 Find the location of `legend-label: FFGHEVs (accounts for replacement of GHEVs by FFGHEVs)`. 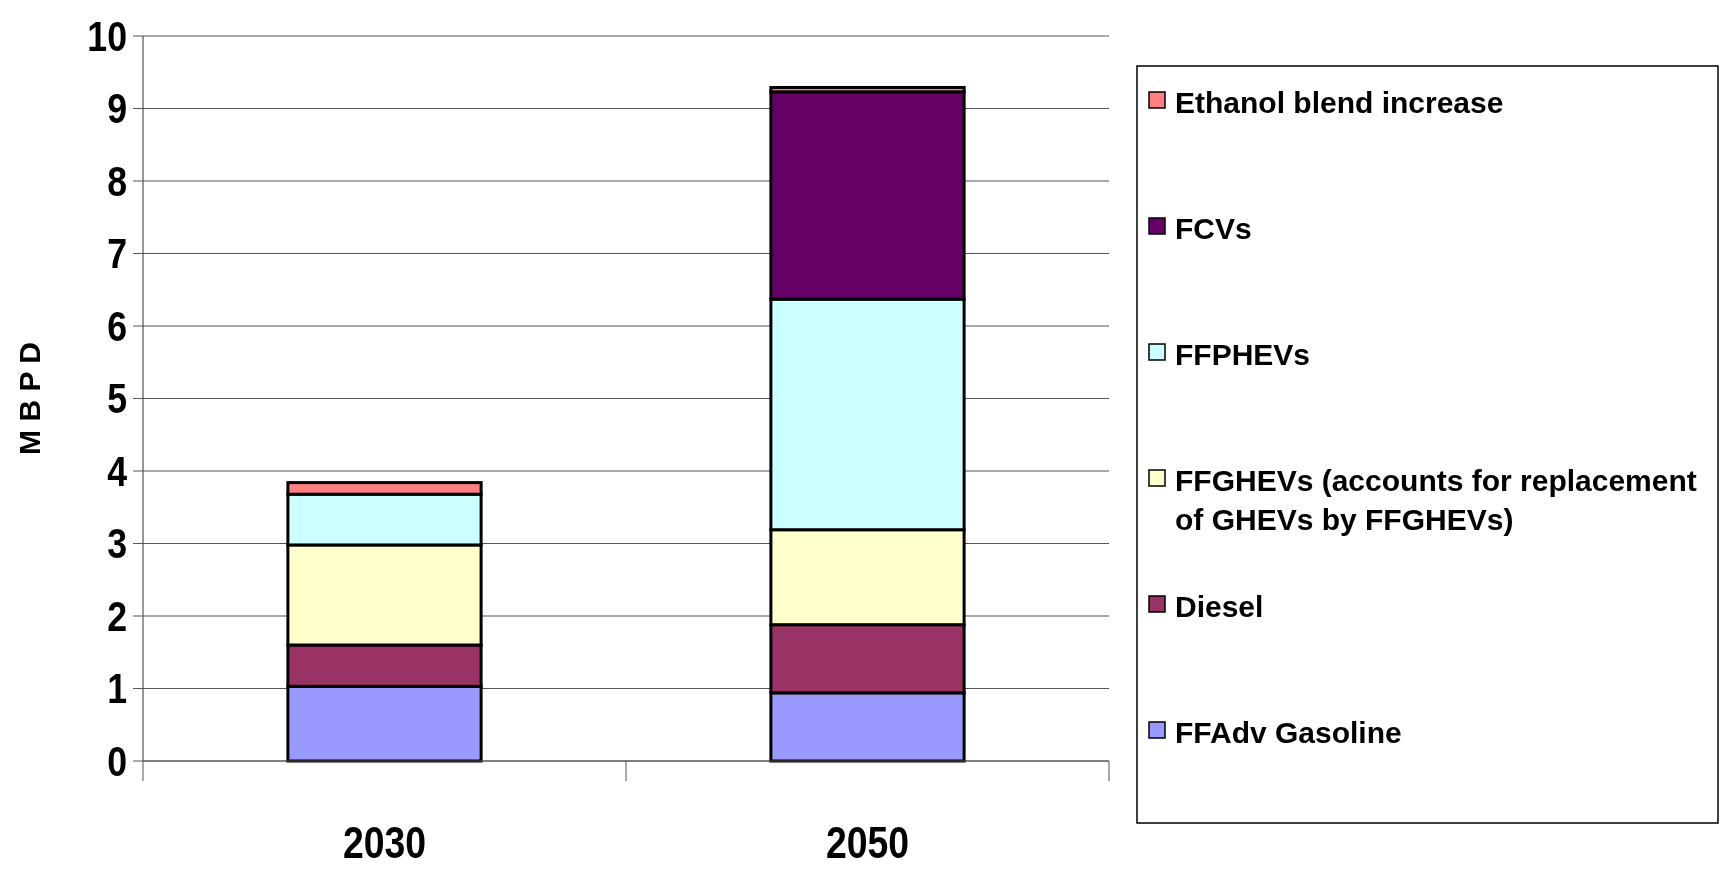

legend-label: FFGHEVs (accounts for replacement of GHEVs by FFGHEVs) is located at coordinates (1436, 499).